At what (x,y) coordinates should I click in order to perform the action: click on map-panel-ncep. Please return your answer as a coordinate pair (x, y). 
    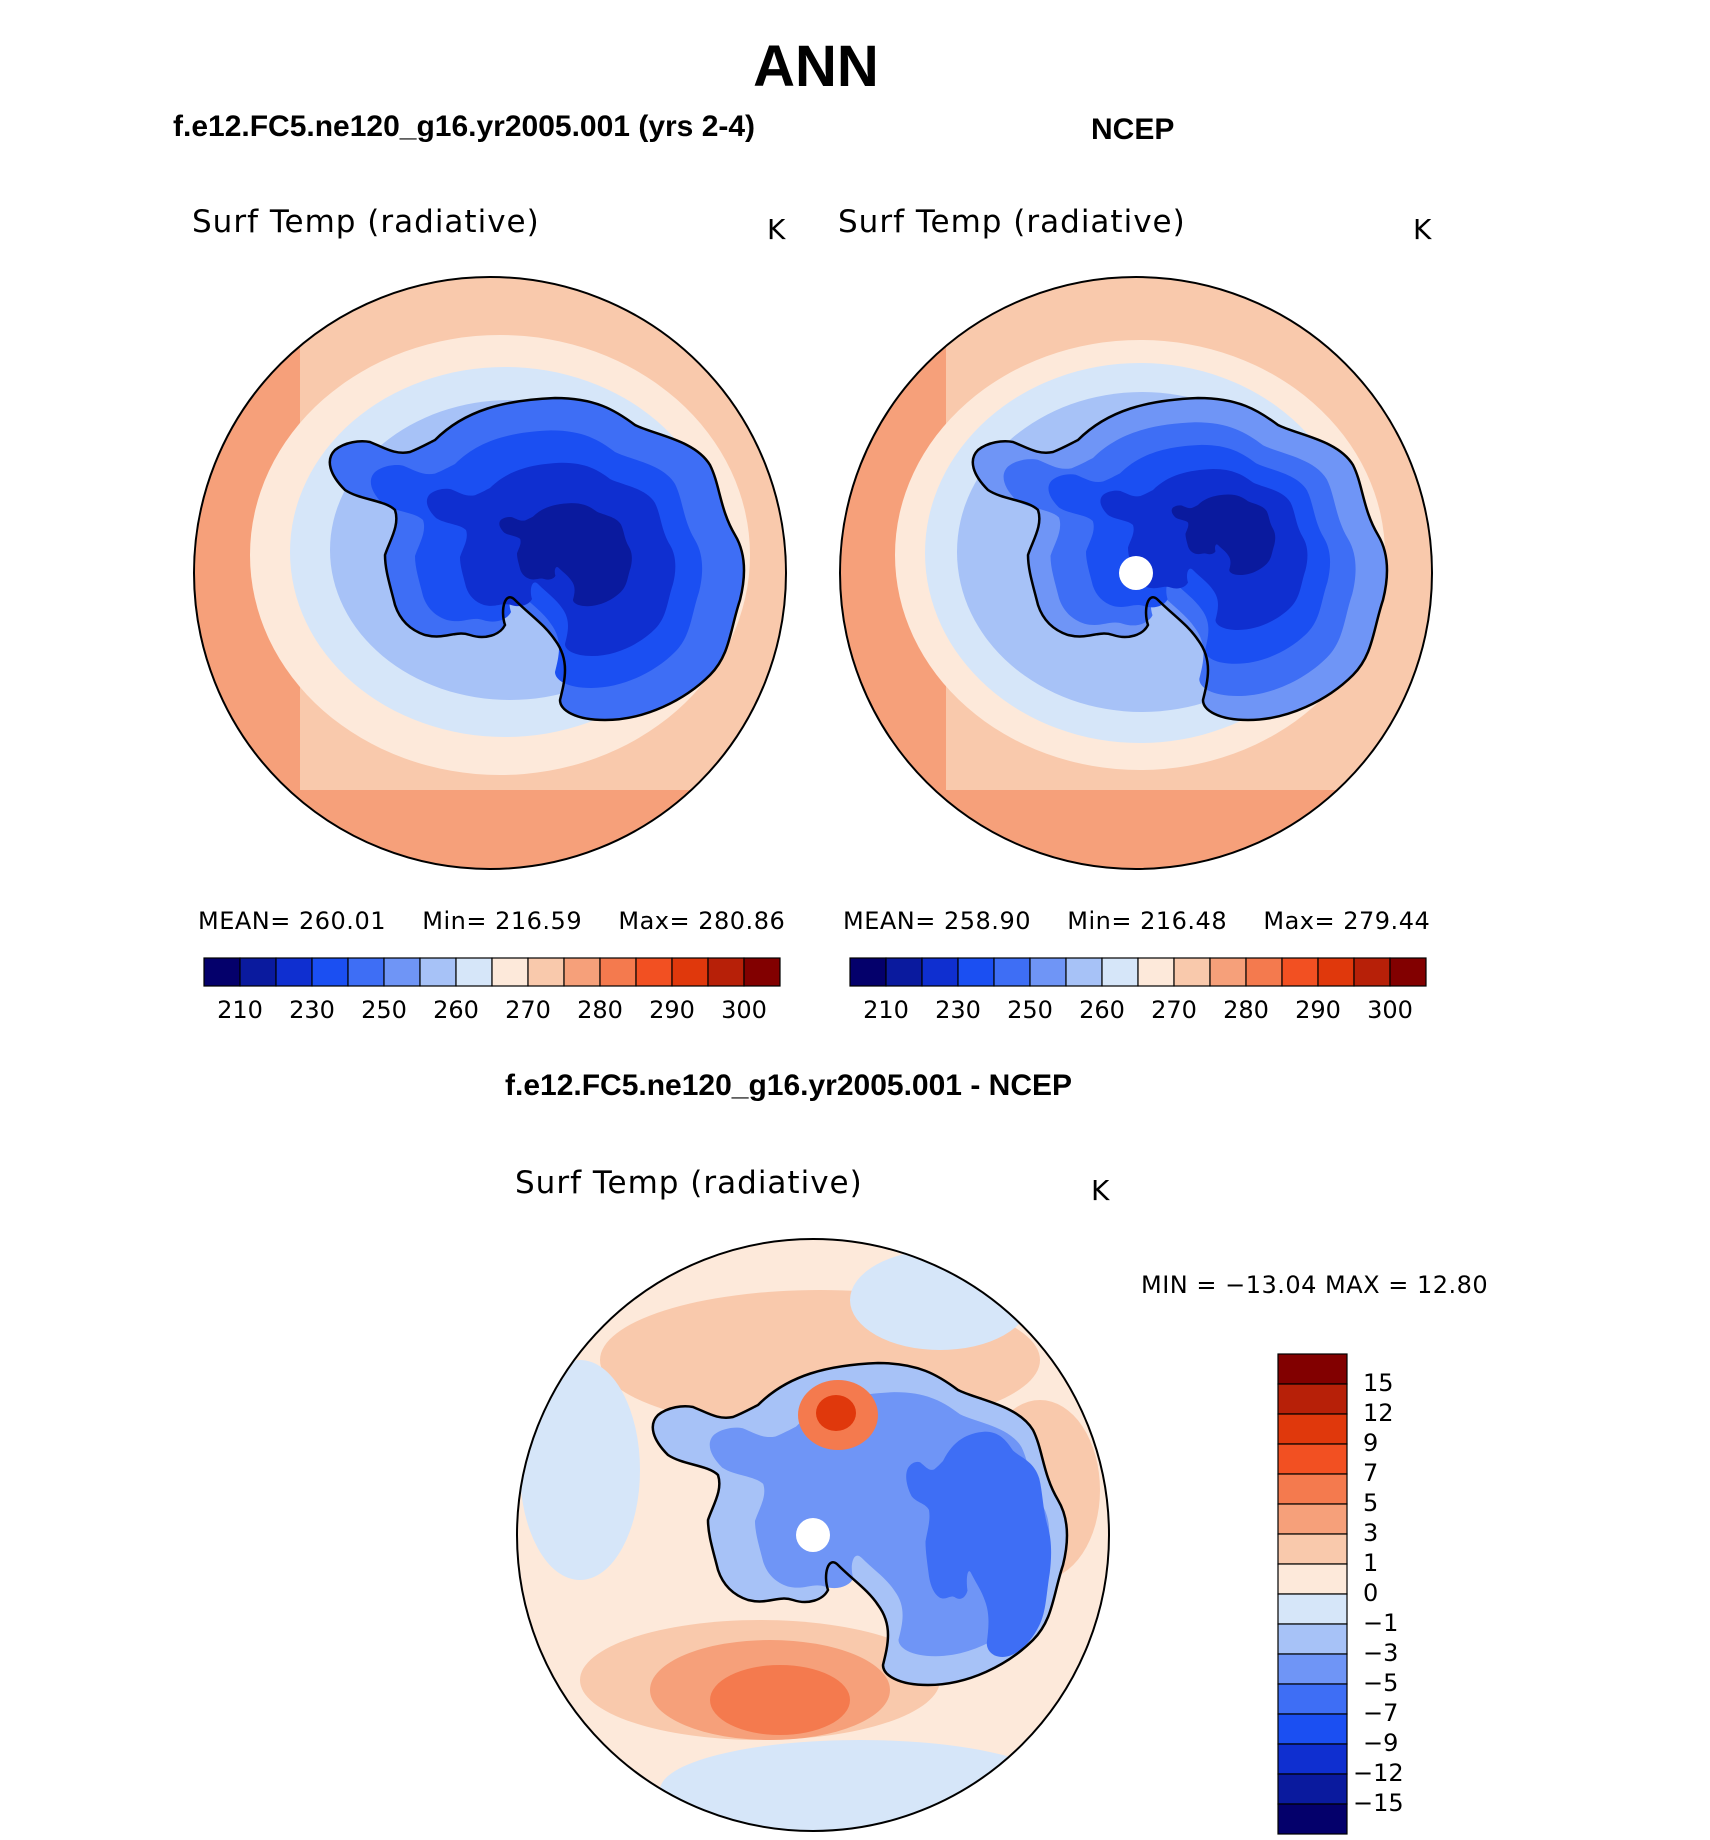
    Looking at the image, I should click on (1136, 573).